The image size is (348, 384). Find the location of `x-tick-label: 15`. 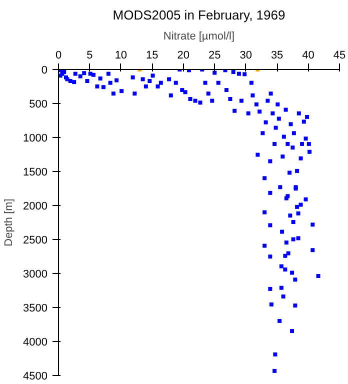

x-tick-label: 15 is located at coordinates (152, 56).